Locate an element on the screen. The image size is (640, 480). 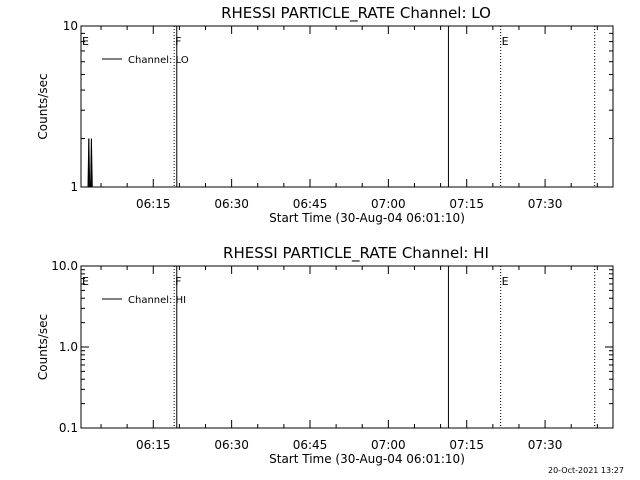
series-line is located at coordinates (90, 163).